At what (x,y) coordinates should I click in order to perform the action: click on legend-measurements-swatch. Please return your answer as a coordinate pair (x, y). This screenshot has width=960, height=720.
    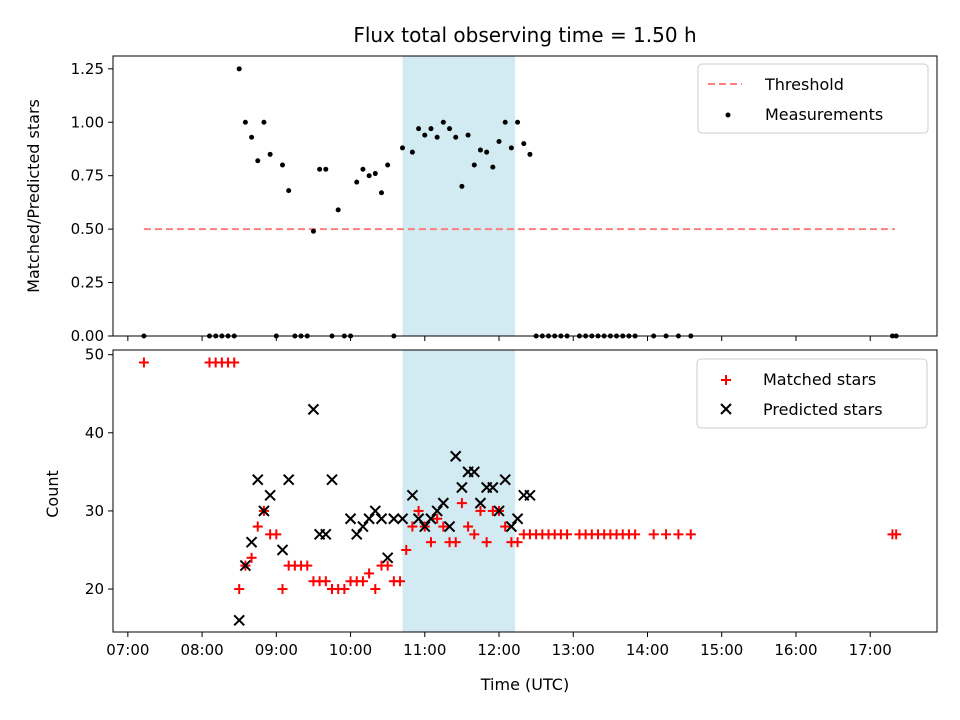
    Looking at the image, I should click on (728, 115).